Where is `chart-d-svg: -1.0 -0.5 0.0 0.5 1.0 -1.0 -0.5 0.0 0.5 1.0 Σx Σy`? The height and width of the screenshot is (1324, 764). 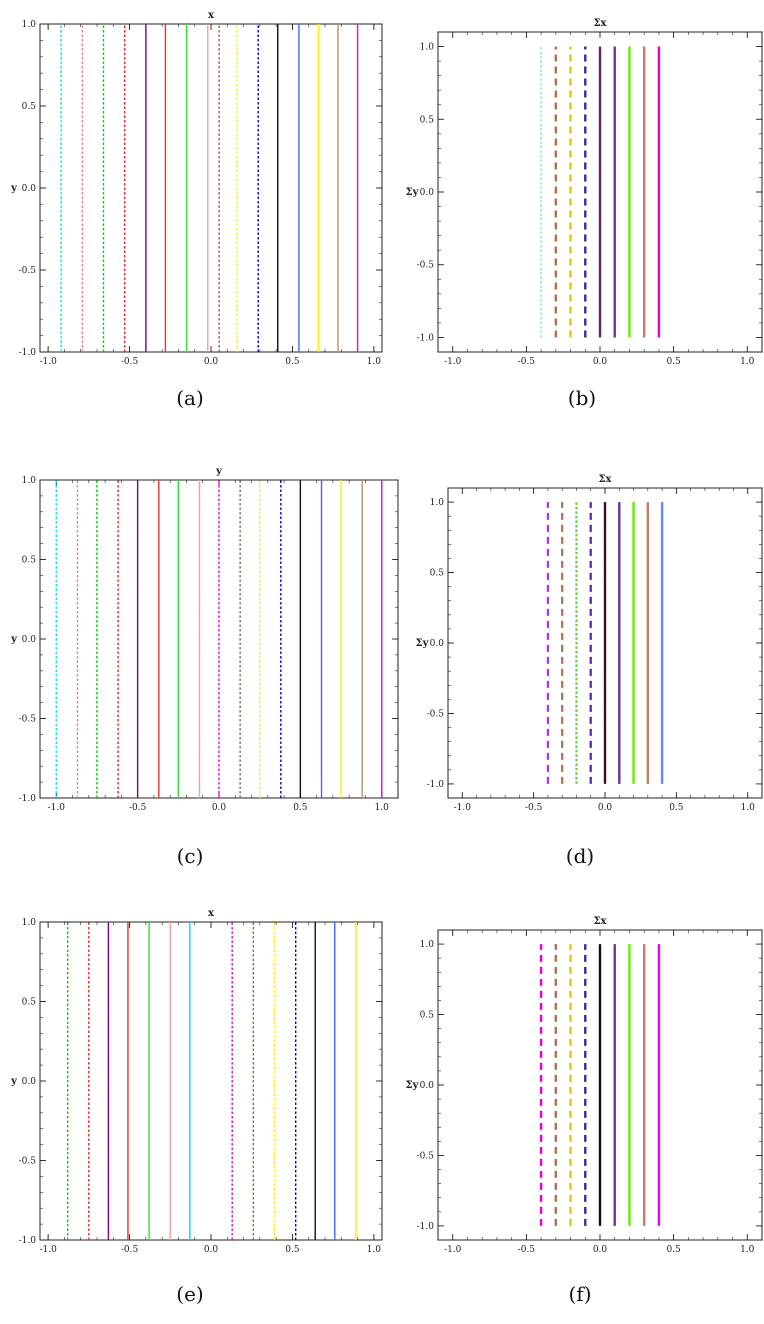 chart-d-svg: -1.0 -0.5 0.0 0.5 1.0 -1.0 -0.5 0.0 0.5 1.0 Σx Σy is located at coordinates (589, 643).